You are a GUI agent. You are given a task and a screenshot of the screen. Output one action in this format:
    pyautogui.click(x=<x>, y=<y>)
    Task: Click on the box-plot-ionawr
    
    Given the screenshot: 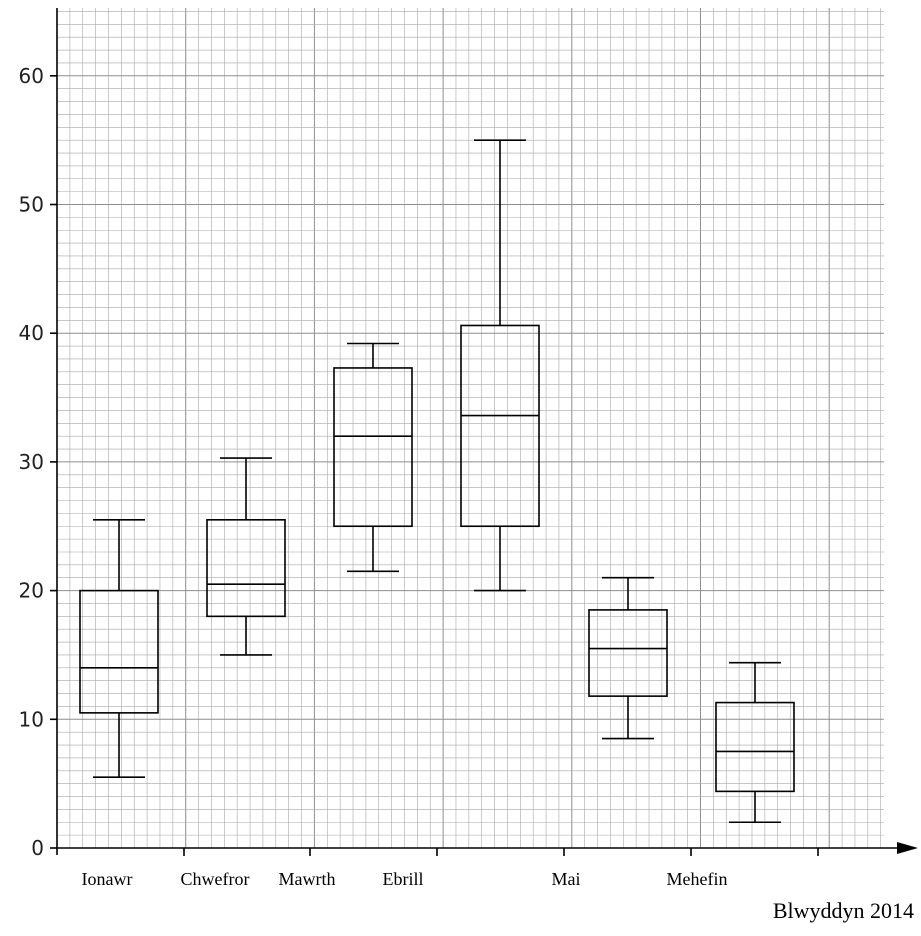 What is the action you would take?
    pyautogui.click(x=119, y=649)
    